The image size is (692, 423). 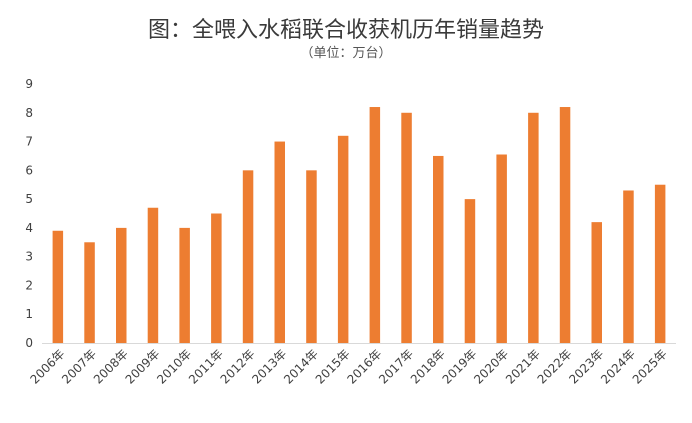 What do you see at coordinates (364, 367) in the screenshot?
I see `x-tick-label: 2016年` at bounding box center [364, 367].